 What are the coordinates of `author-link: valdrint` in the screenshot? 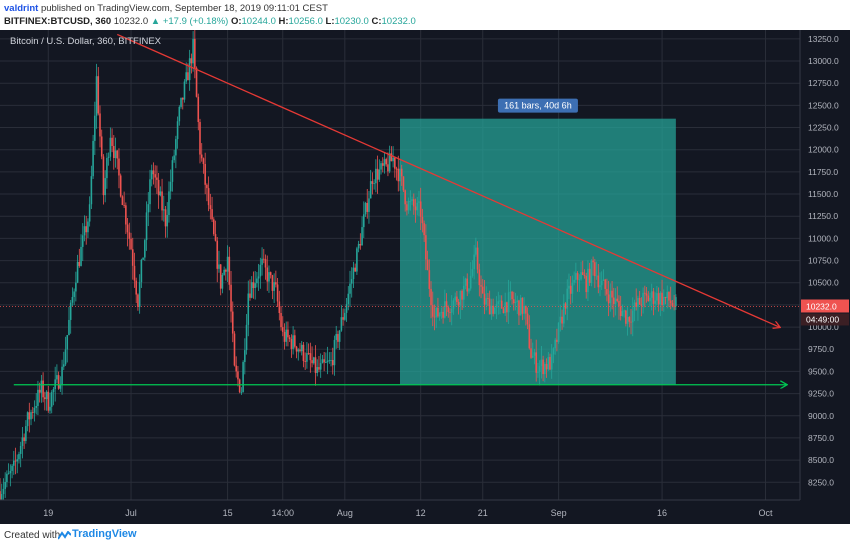 It's located at (21, 8).